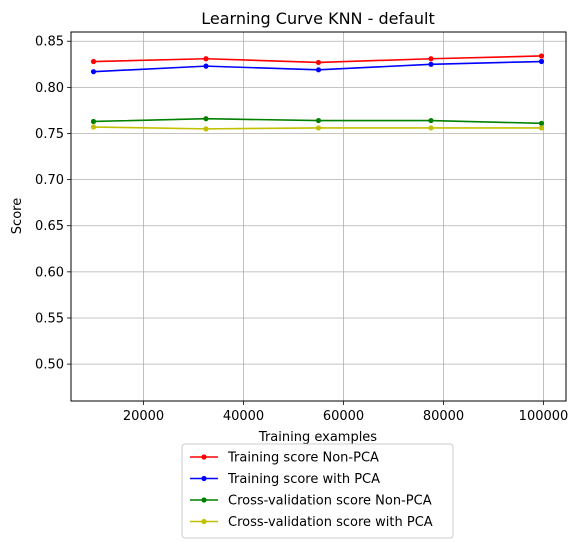 Image resolution: width=582 pixels, height=543 pixels. I want to click on x-tick-label: 100000, so click(544, 416).